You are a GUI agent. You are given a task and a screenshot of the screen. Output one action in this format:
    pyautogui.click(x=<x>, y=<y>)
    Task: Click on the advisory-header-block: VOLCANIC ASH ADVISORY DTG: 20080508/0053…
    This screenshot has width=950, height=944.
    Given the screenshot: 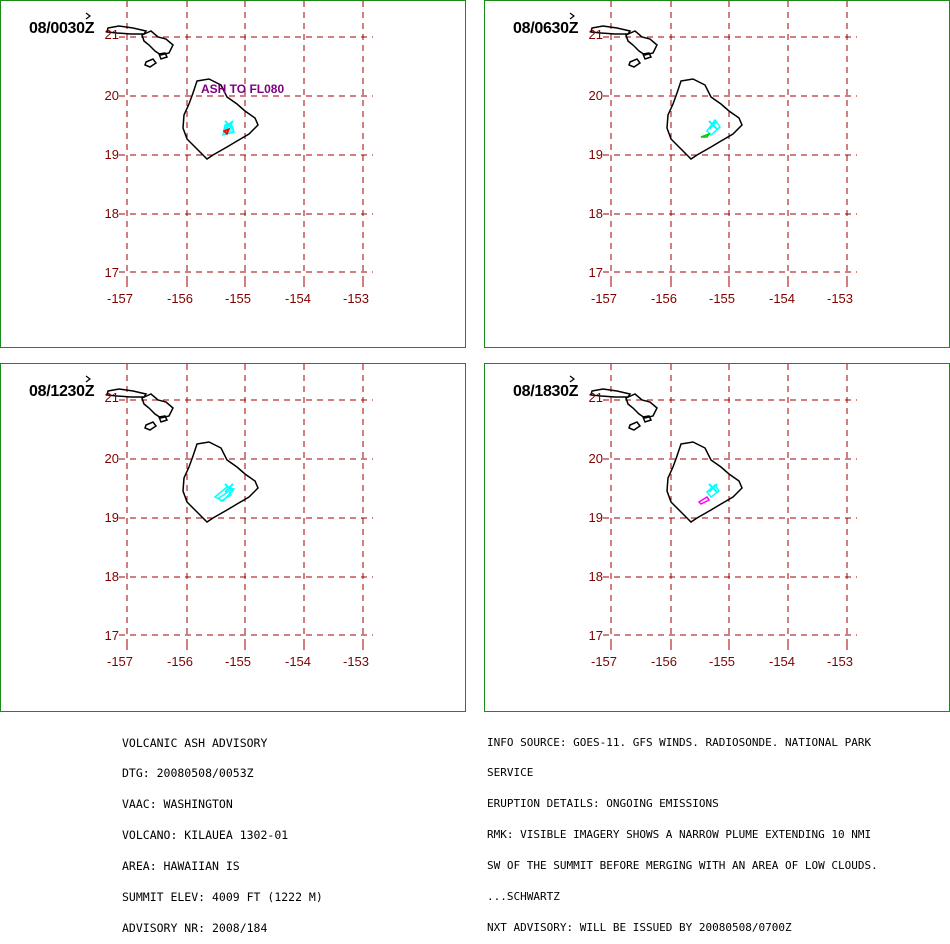 What is the action you would take?
    pyautogui.click(x=222, y=830)
    